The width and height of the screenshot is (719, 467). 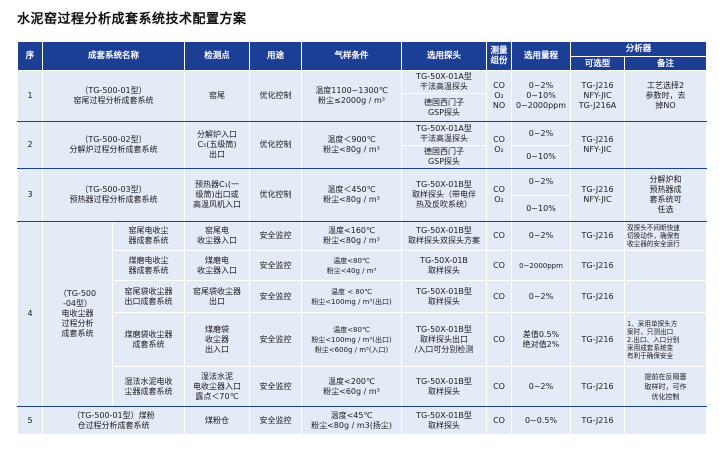 What do you see at coordinates (499, 386) in the screenshot?
I see `row4-sub5-components: CO` at bounding box center [499, 386].